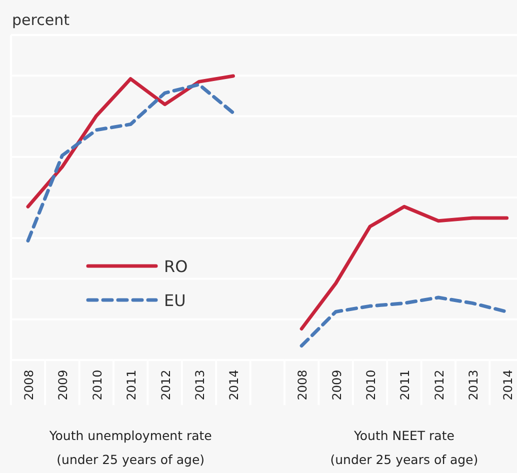 Image resolution: width=517 pixels, height=473 pixels. Describe the element at coordinates (175, 300) in the screenshot. I see `legend-label: EU` at that location.